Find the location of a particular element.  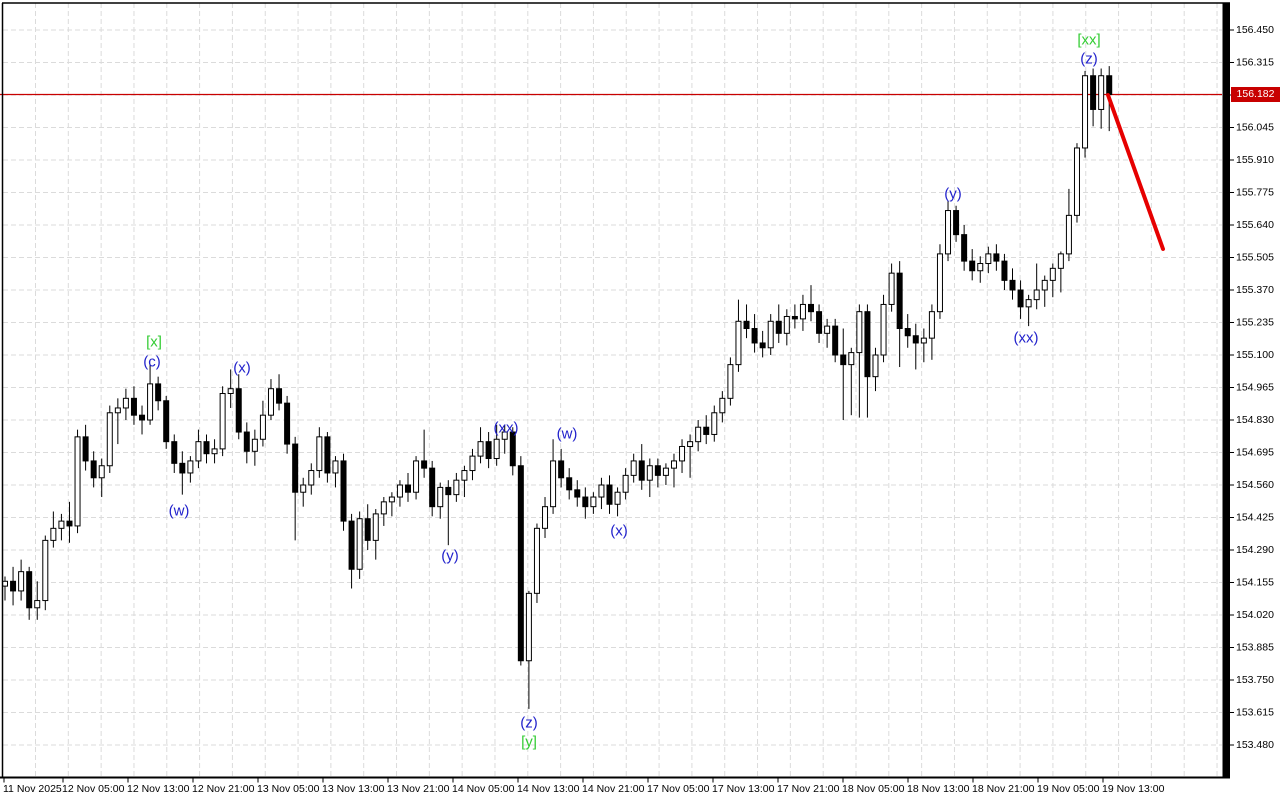

price-axis-label: 156.045 is located at coordinates (1255, 128).